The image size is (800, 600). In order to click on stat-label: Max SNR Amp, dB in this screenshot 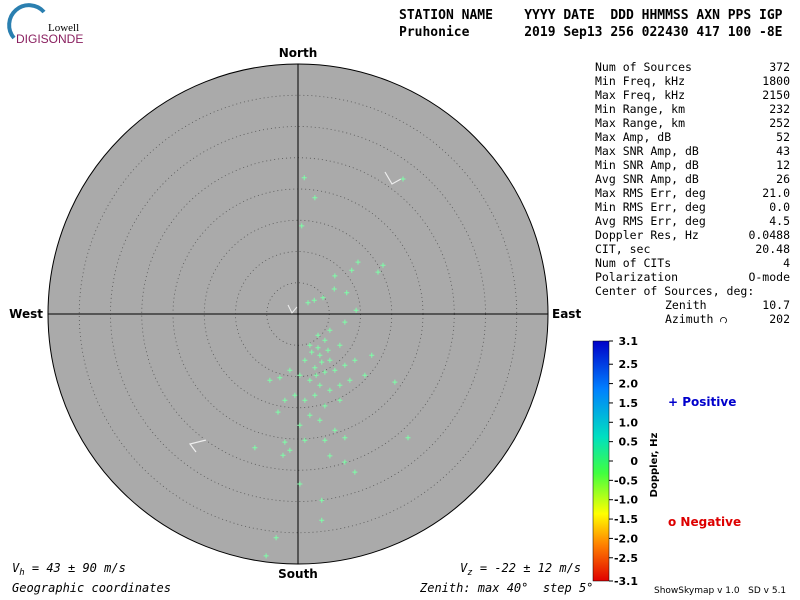, I will do `click(647, 151)`.